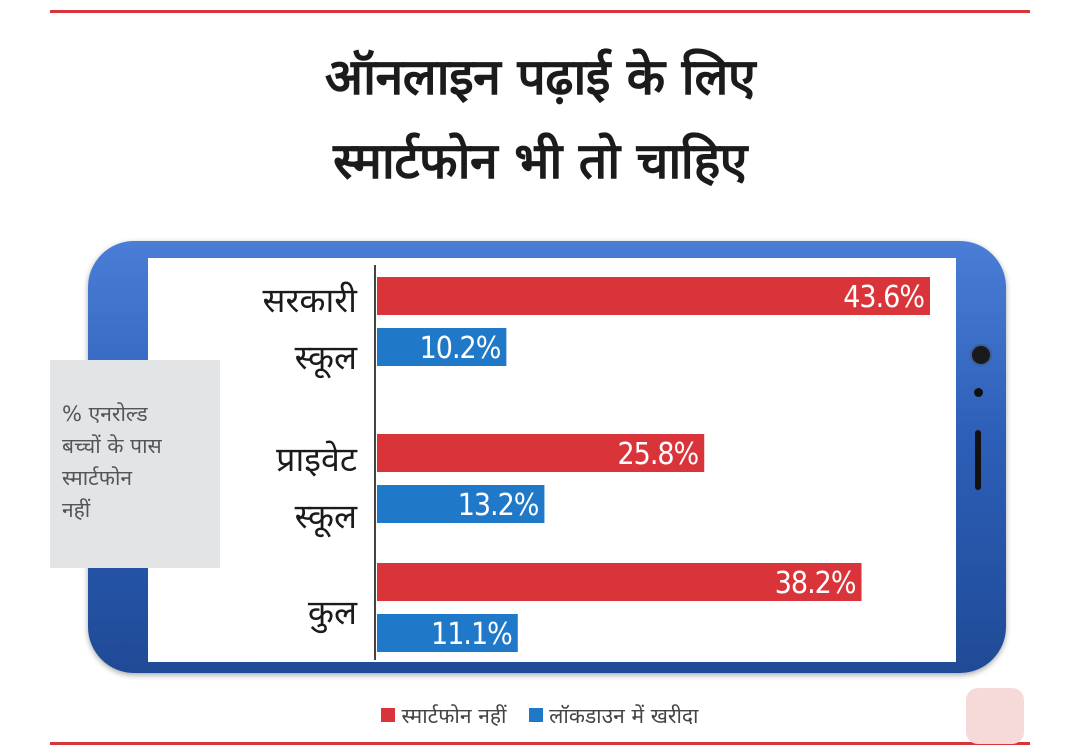 The width and height of the screenshot is (1080, 752). I want to click on data-label: 38.2%, so click(815, 583).